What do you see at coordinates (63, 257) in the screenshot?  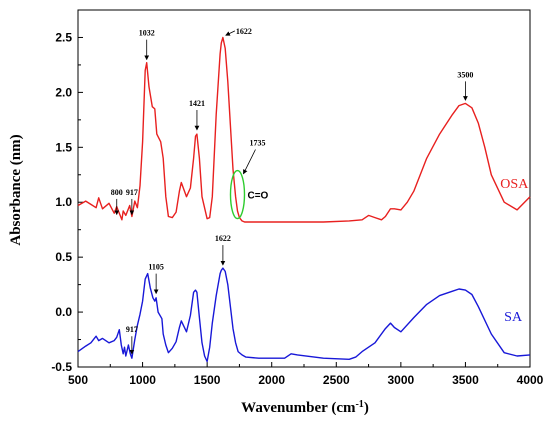 I see `y-tick-label: 0.5` at bounding box center [63, 257].